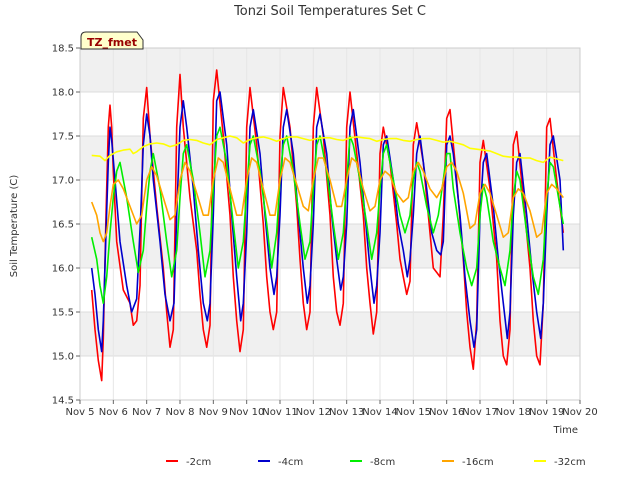  I want to click on tz-fmet-label: TZ_fmet, so click(112, 42).